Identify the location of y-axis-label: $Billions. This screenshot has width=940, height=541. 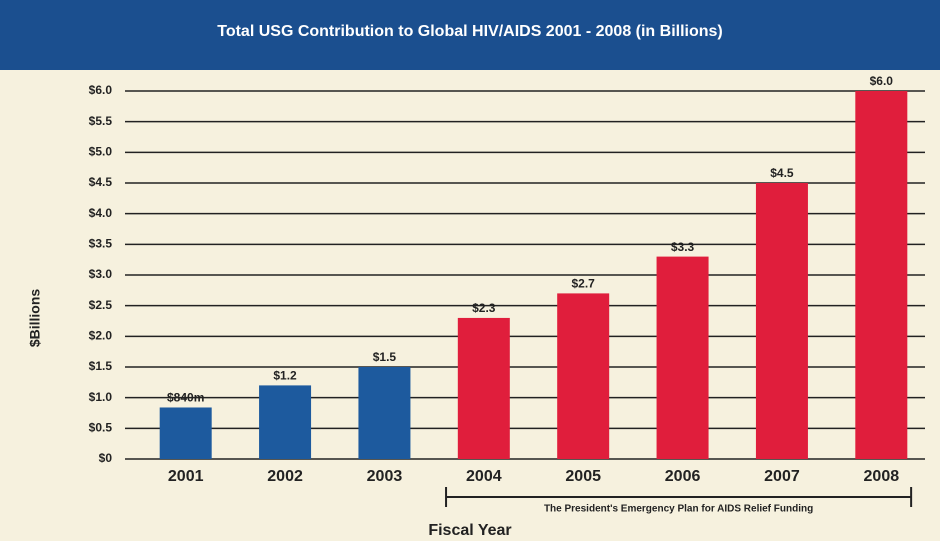
(35, 318).